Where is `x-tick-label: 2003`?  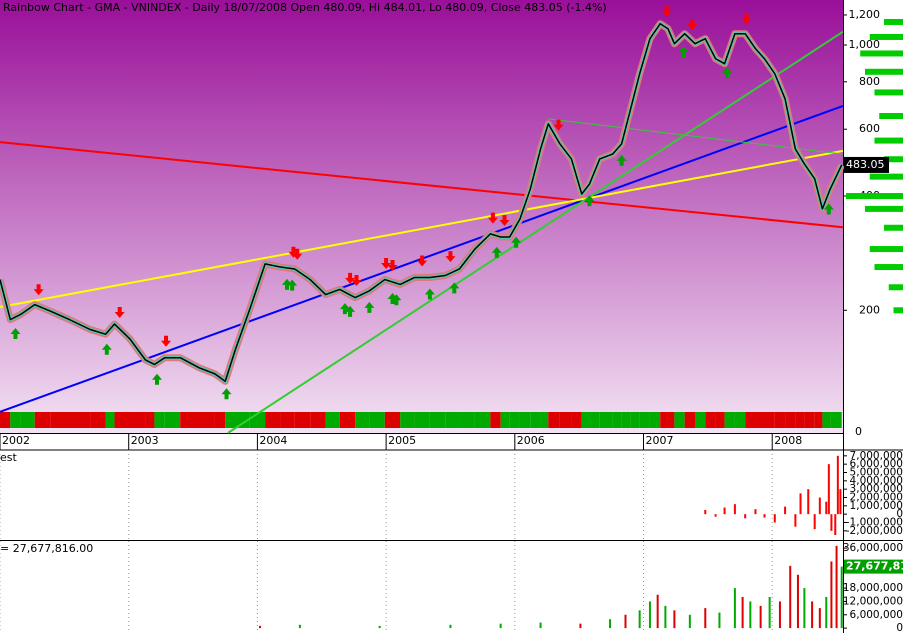 x-tick-label: 2003 is located at coordinates (145, 440).